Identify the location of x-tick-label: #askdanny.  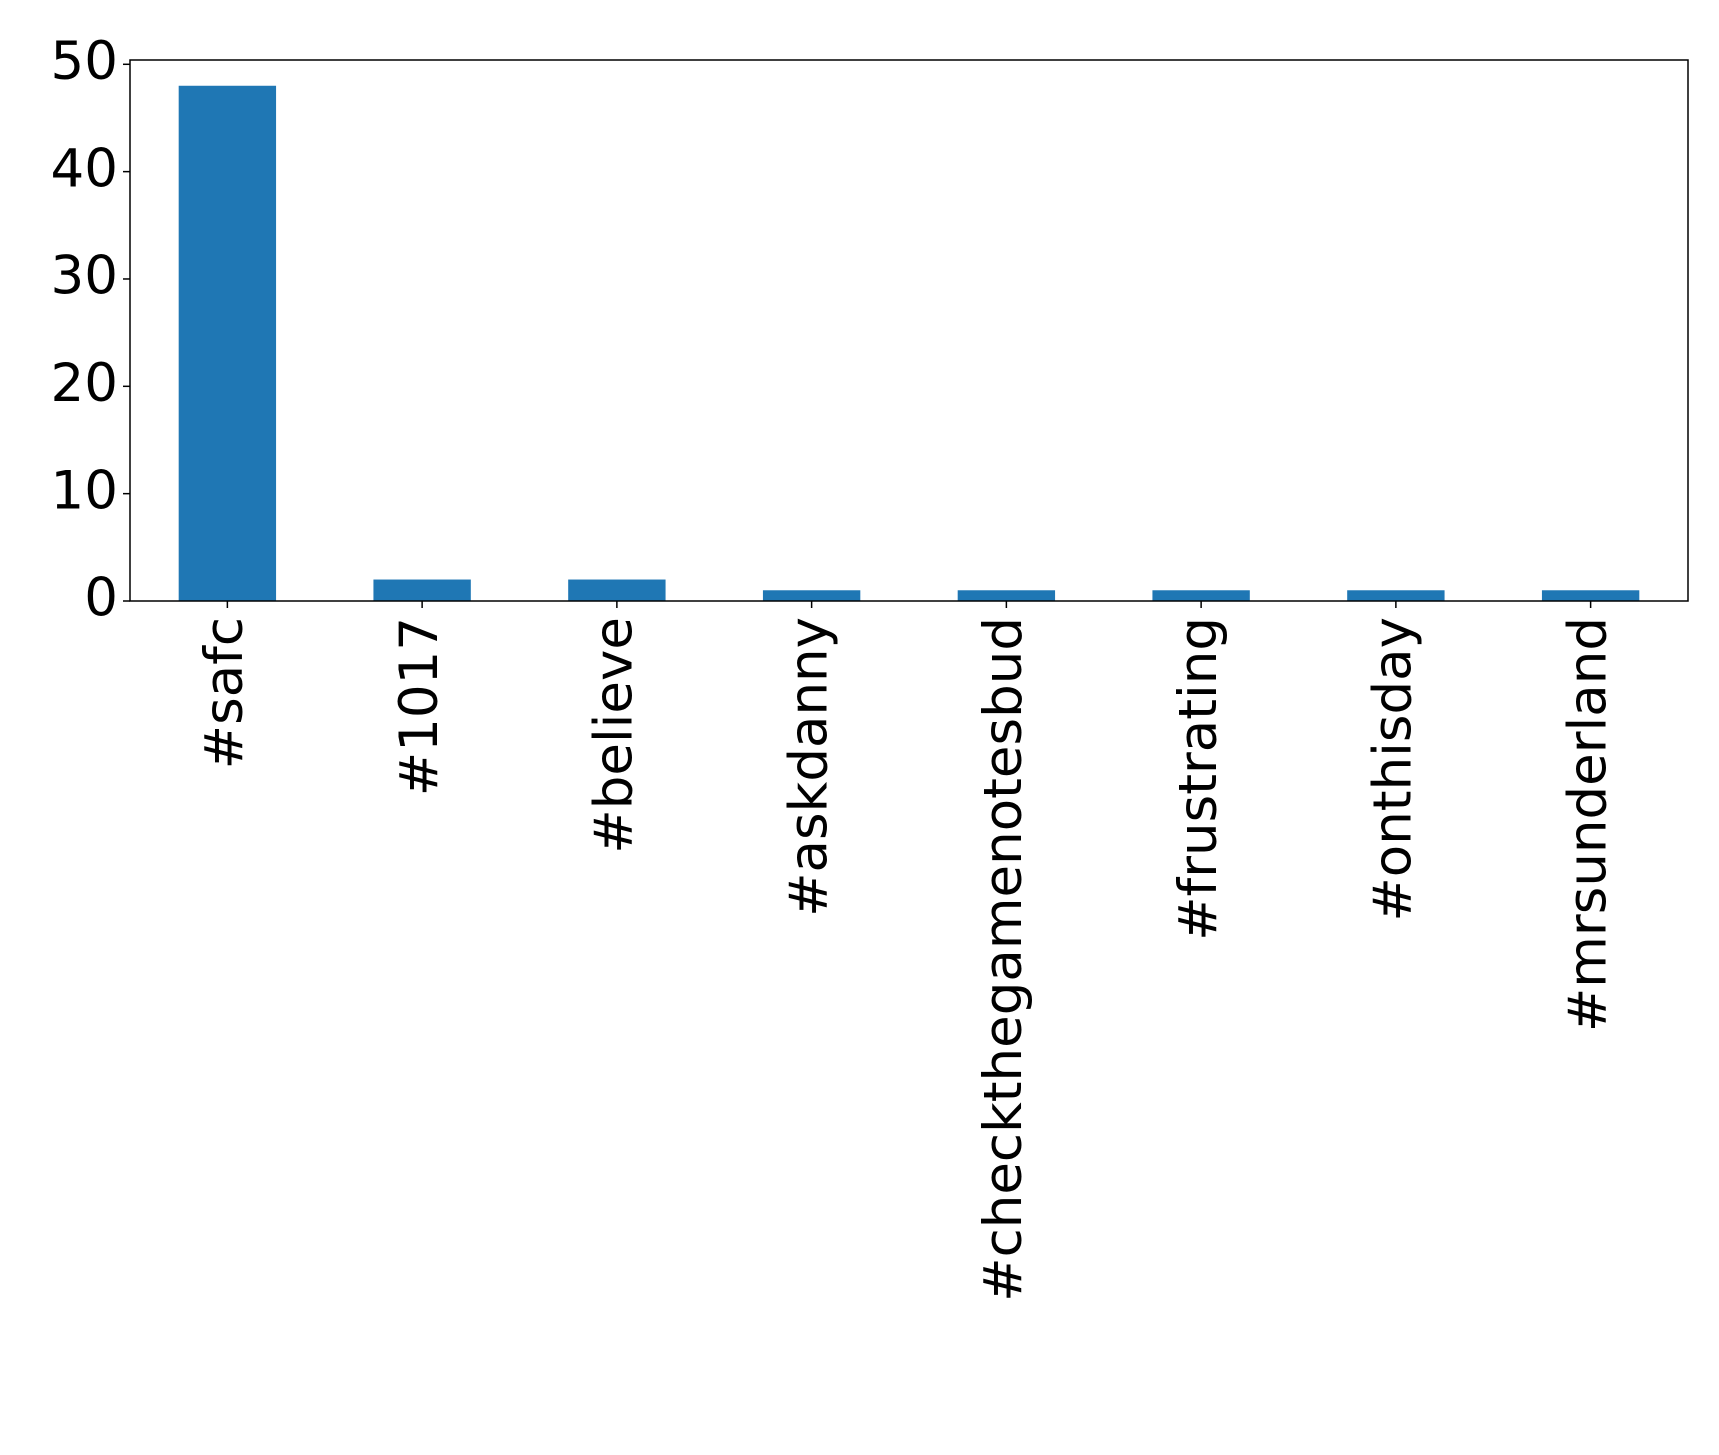
(808, 767).